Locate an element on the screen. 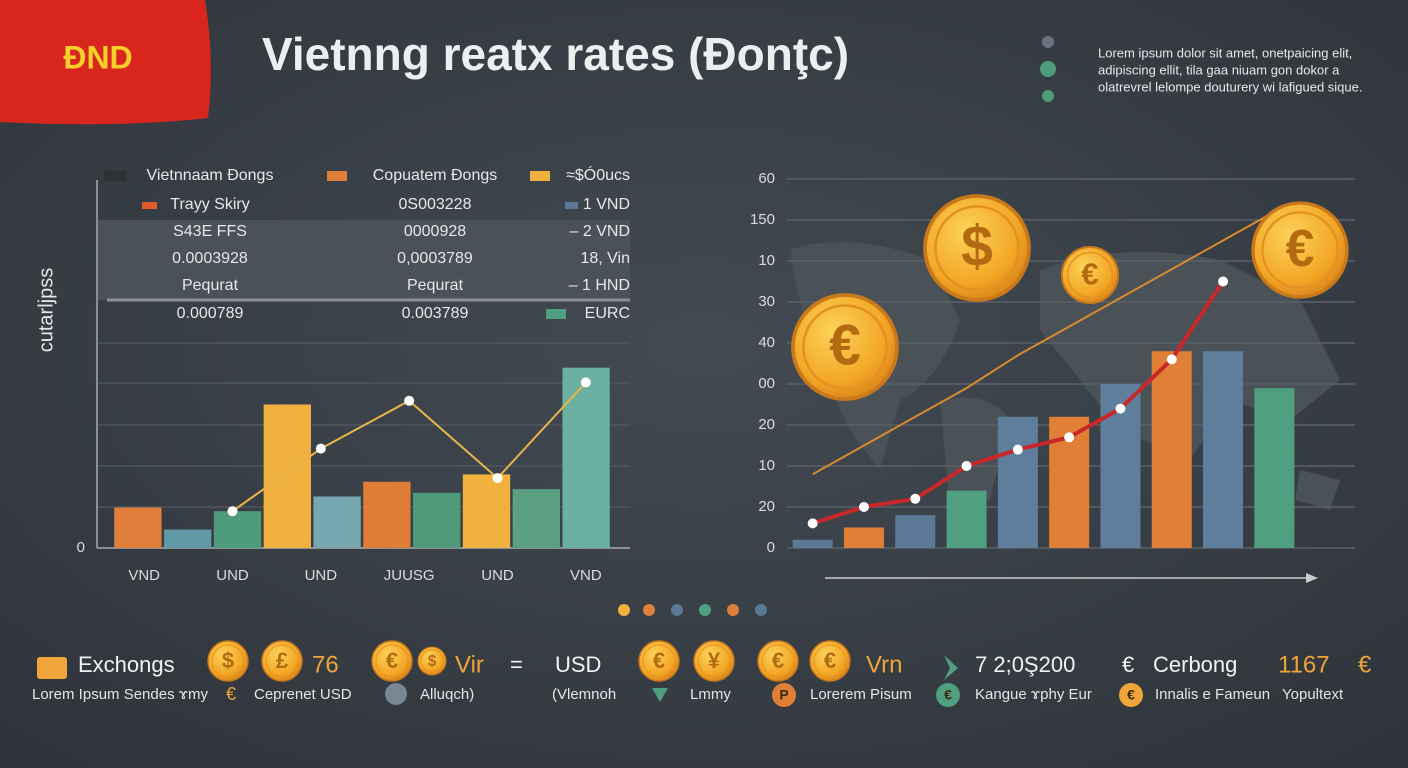 The width and height of the screenshot is (1408, 768). footer-text: 76 is located at coordinates (325, 664).